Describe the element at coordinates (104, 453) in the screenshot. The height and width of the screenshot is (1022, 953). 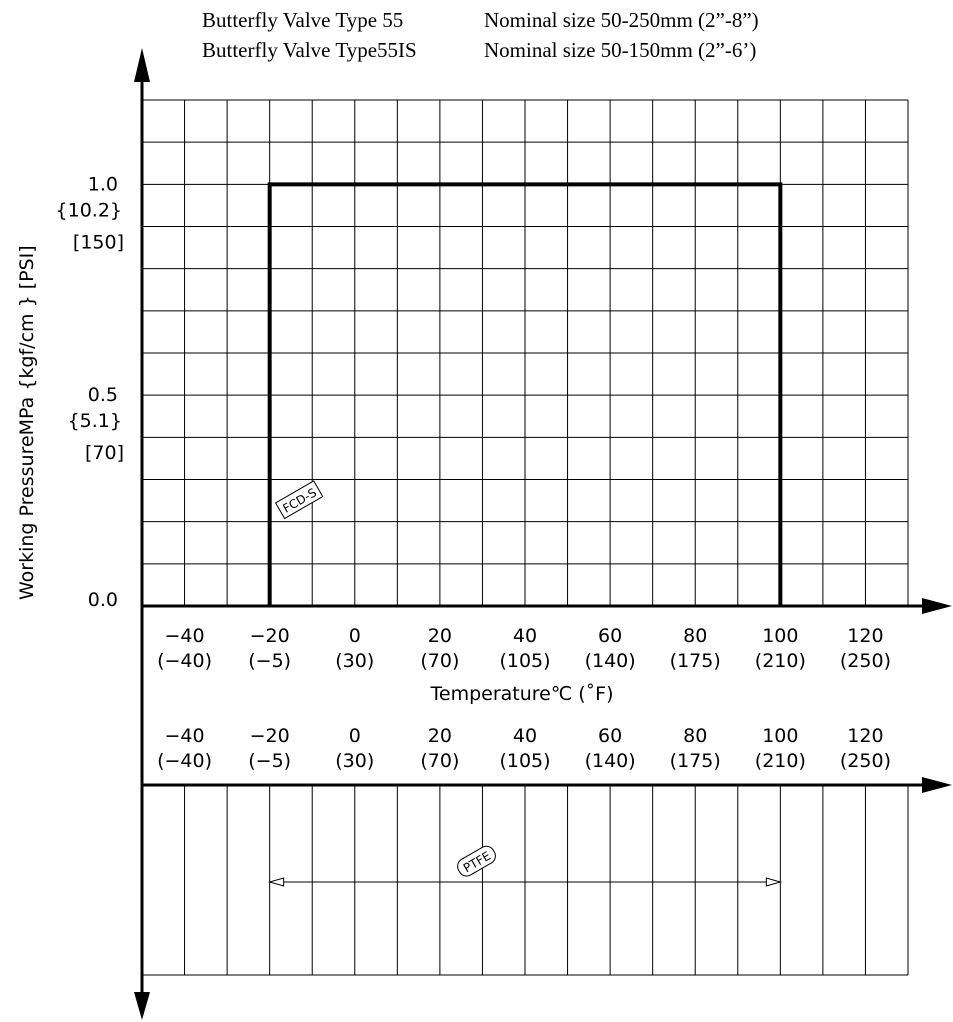
I see `y-tick-label-psi: [70]` at that location.